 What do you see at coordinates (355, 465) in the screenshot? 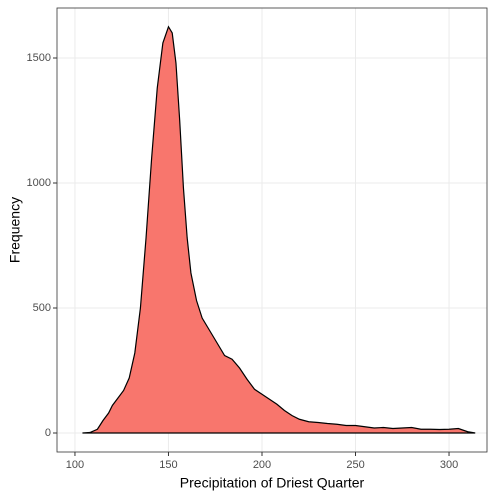
I see `x-tick-label: 250` at bounding box center [355, 465].